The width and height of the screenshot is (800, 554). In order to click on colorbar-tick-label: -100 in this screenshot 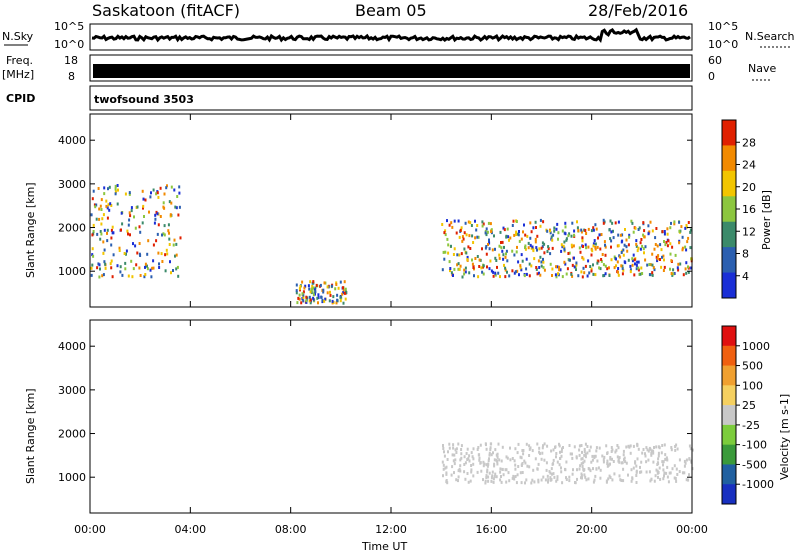, I will do `click(754, 445)`.